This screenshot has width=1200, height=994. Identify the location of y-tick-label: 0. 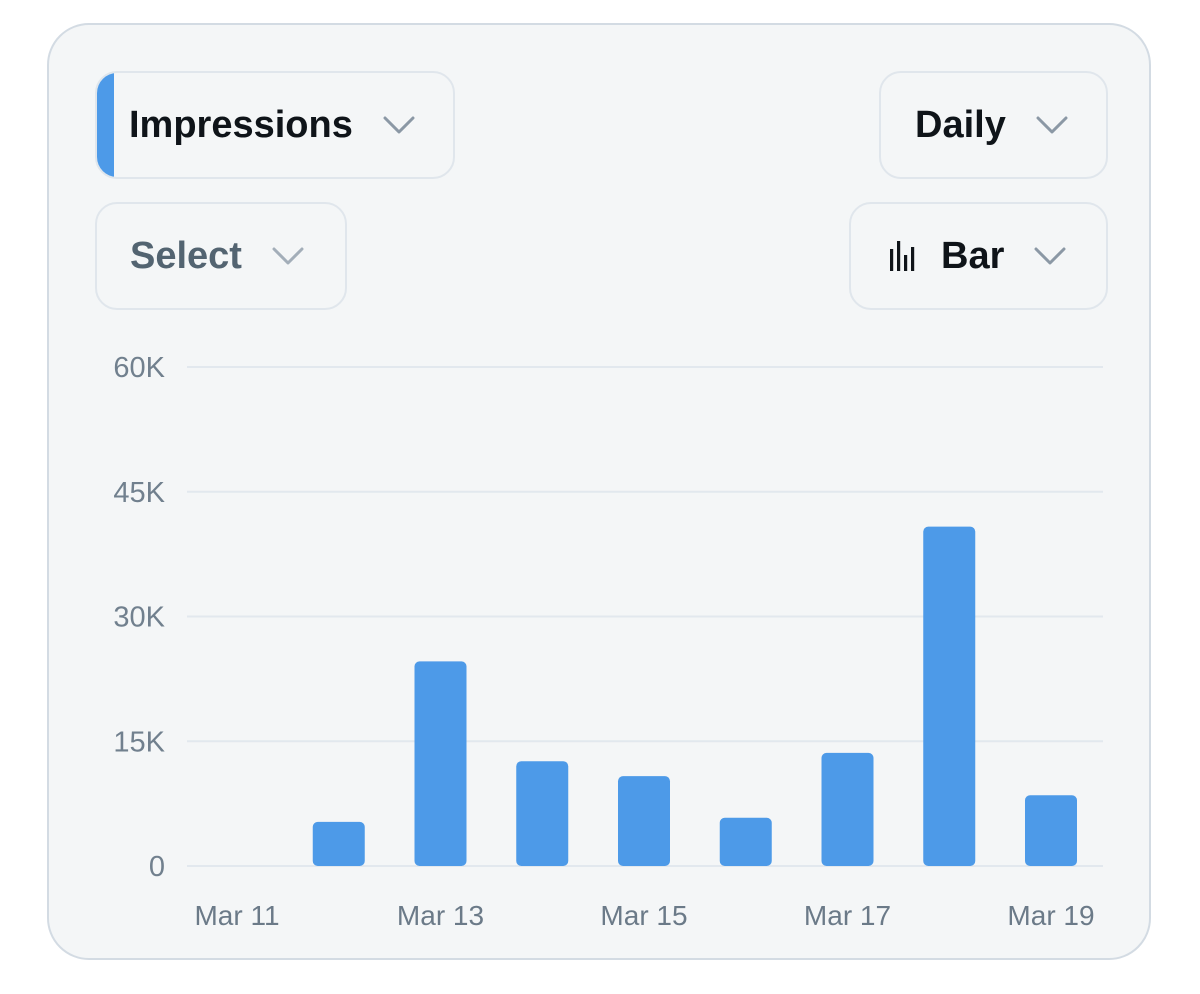
(157, 867).